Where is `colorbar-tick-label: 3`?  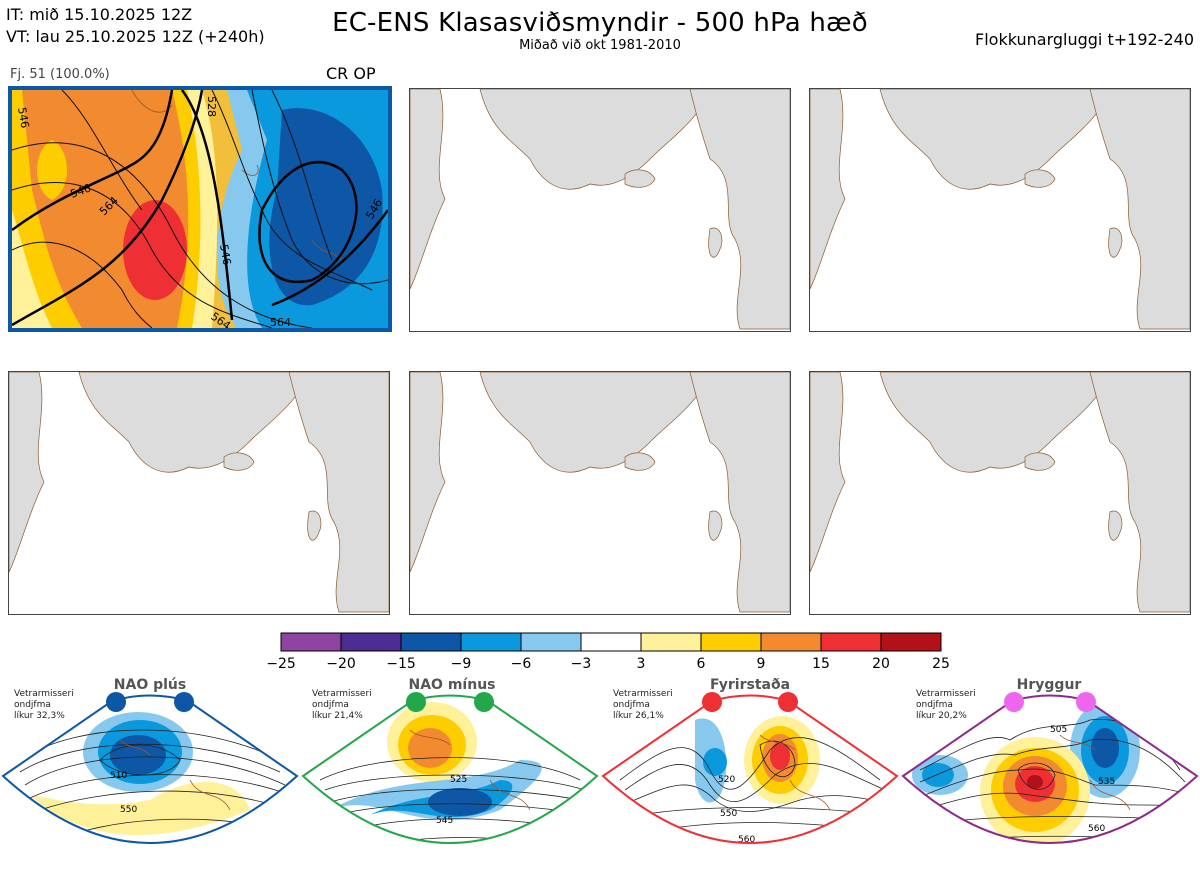
colorbar-tick-label: 3 is located at coordinates (641, 664).